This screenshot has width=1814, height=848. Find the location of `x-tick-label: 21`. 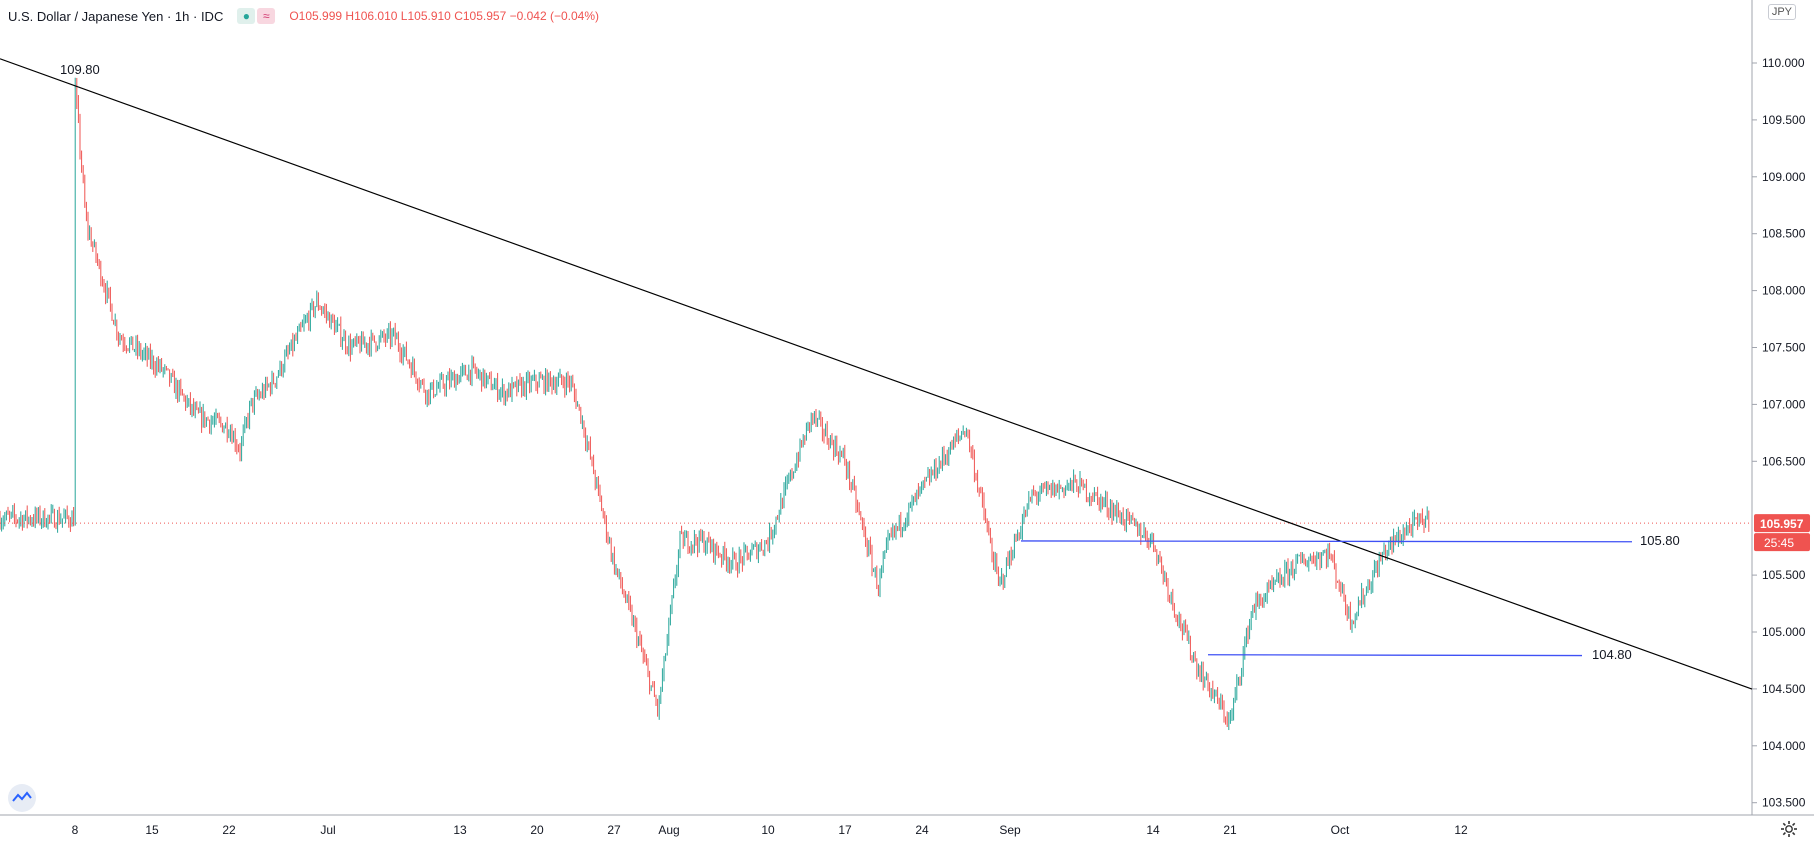

x-tick-label: 21 is located at coordinates (1230, 830).